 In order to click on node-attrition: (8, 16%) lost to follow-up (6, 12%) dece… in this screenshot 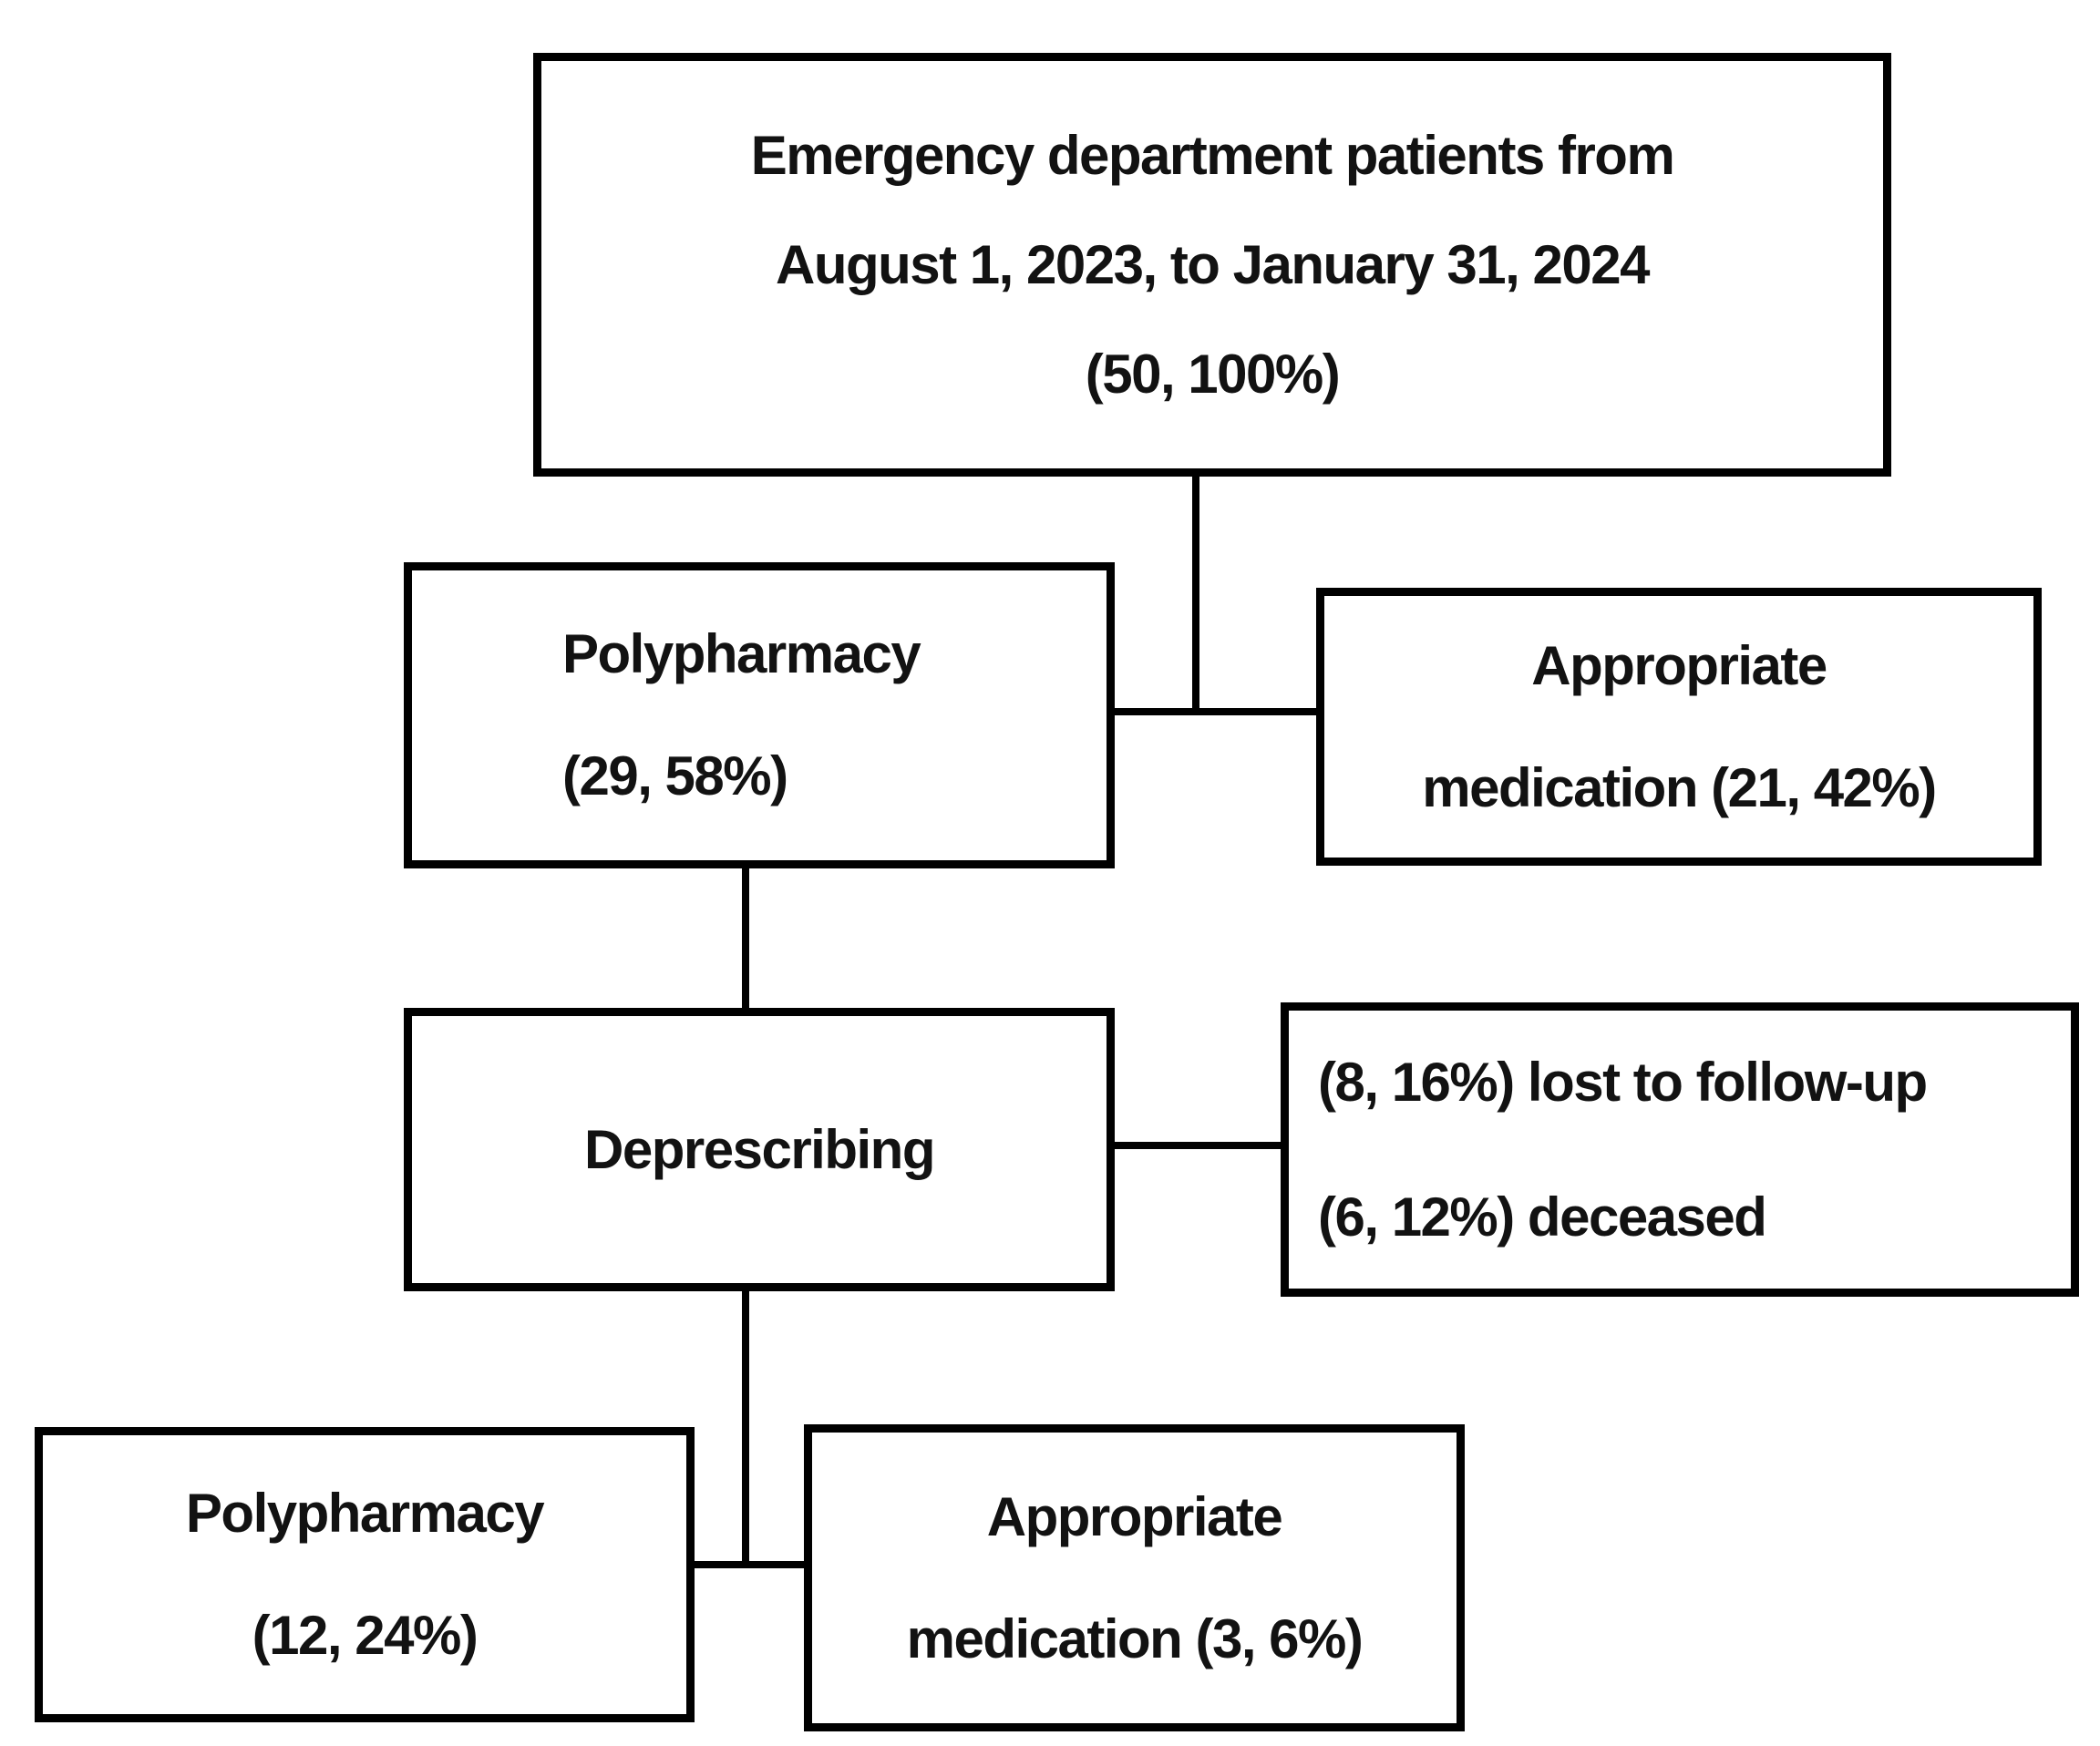, I will do `click(1680, 1150)`.